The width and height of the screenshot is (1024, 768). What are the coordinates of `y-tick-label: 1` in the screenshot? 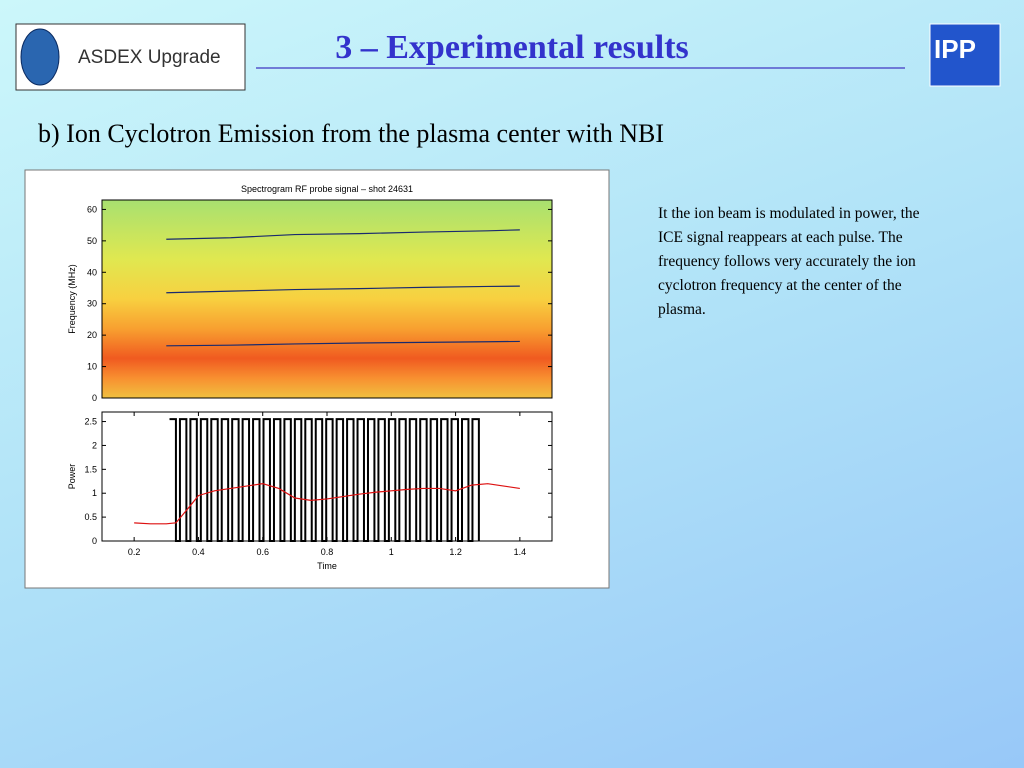 It's located at (94, 493).